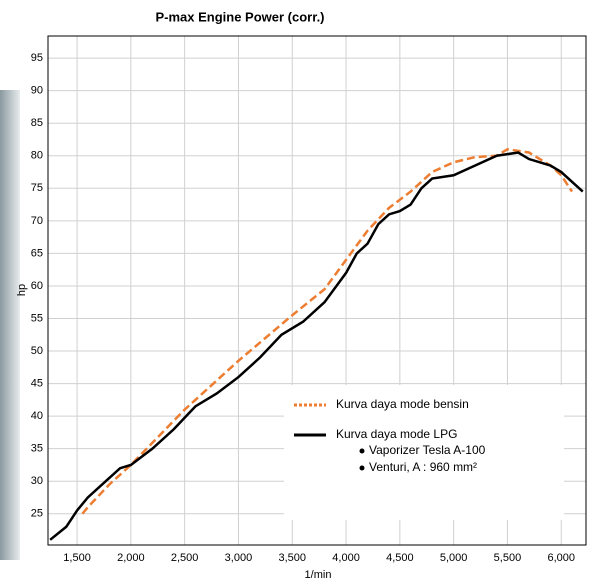 The height and width of the screenshot is (583, 590). Describe the element at coordinates (37, 58) in the screenshot. I see `y-tick-label: 95` at that location.